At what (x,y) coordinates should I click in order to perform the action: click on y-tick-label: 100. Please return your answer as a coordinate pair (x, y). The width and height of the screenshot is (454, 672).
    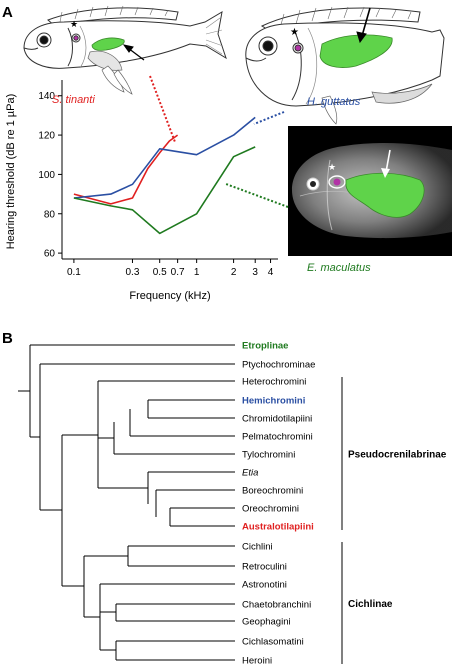
    Looking at the image, I should click on (46, 175).